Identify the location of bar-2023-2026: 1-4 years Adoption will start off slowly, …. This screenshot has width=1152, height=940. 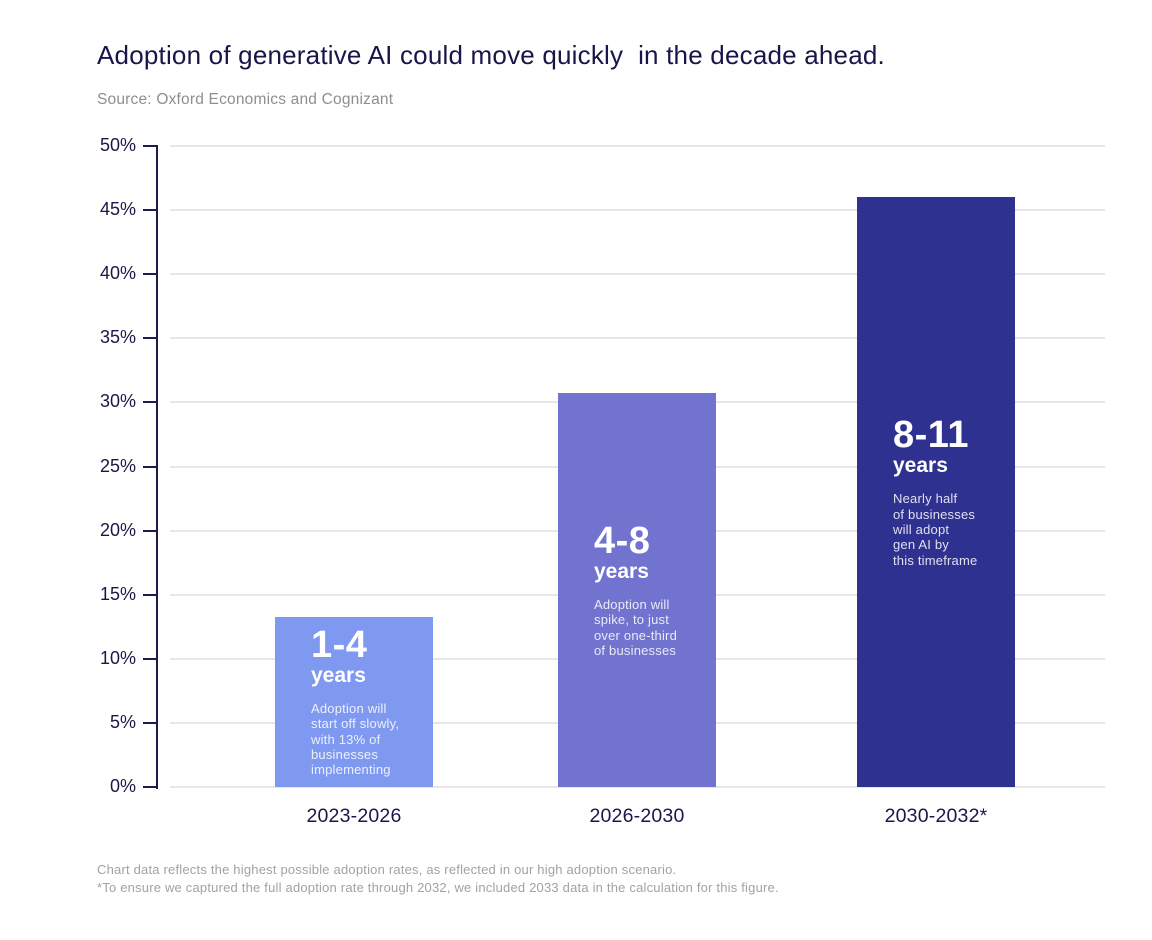
(354, 701).